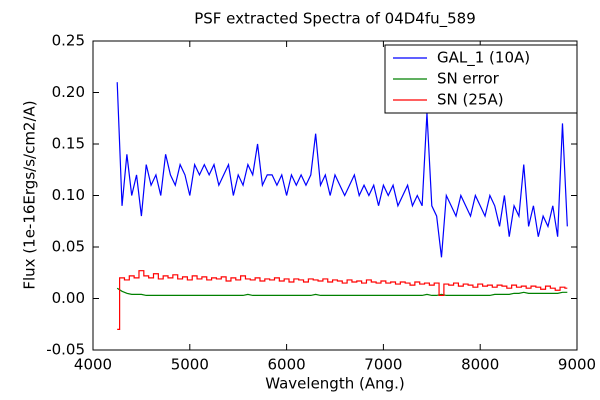 The width and height of the screenshot is (600, 400). Describe the element at coordinates (68, 195) in the screenshot. I see `y-tick-label: 0.10` at that location.